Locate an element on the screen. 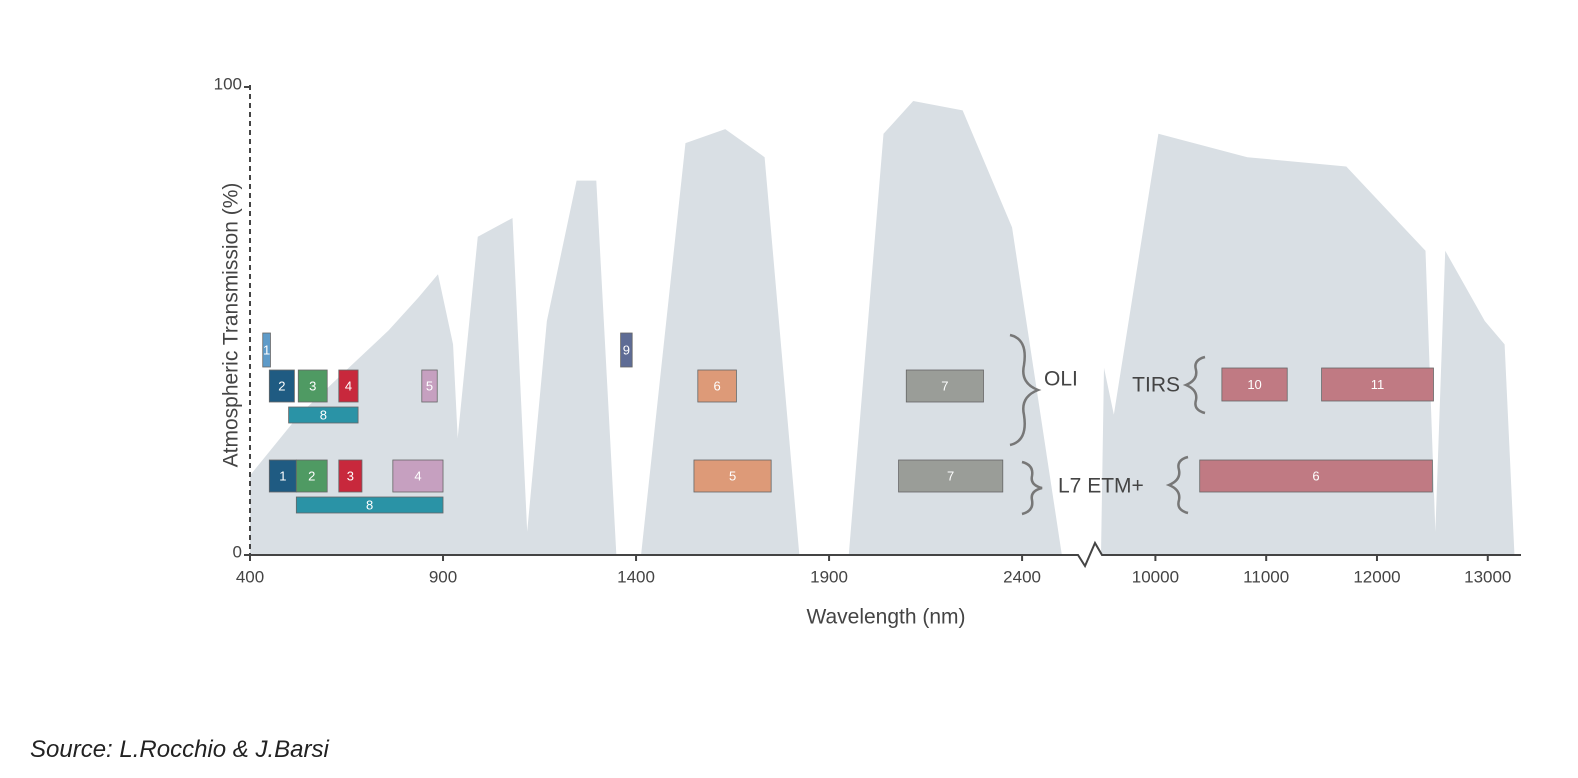 The width and height of the screenshot is (1578, 778). x-tick-label: 11000 is located at coordinates (1266, 576).